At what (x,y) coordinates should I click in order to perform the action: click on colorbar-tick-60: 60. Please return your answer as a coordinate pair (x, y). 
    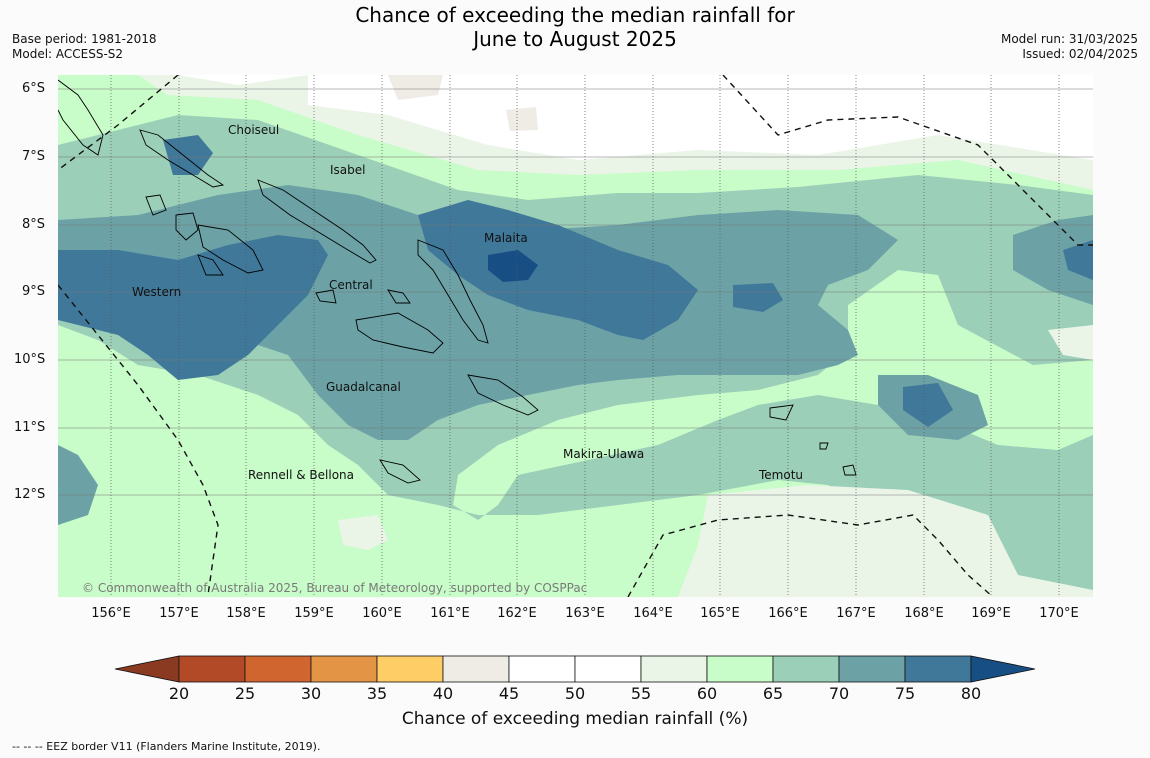
    Looking at the image, I should click on (707, 693).